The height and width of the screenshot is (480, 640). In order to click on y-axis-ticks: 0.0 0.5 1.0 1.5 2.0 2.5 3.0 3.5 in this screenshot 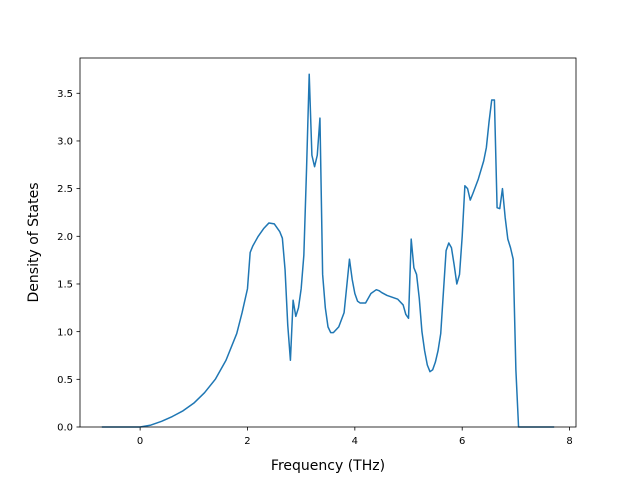, I will do `click(68, 261)`.